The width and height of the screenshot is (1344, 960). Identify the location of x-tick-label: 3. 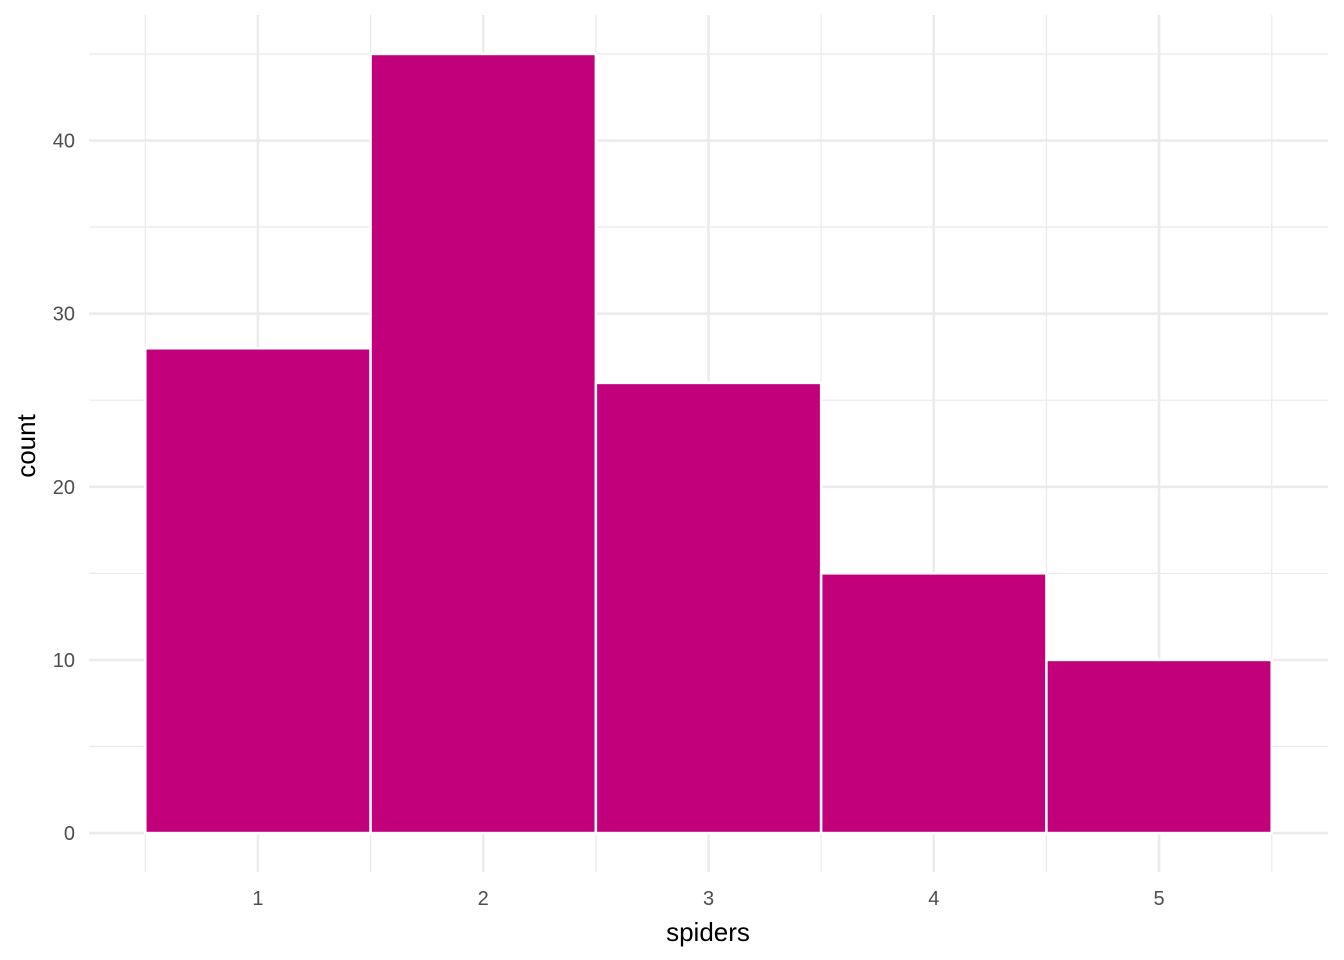
(708, 899).